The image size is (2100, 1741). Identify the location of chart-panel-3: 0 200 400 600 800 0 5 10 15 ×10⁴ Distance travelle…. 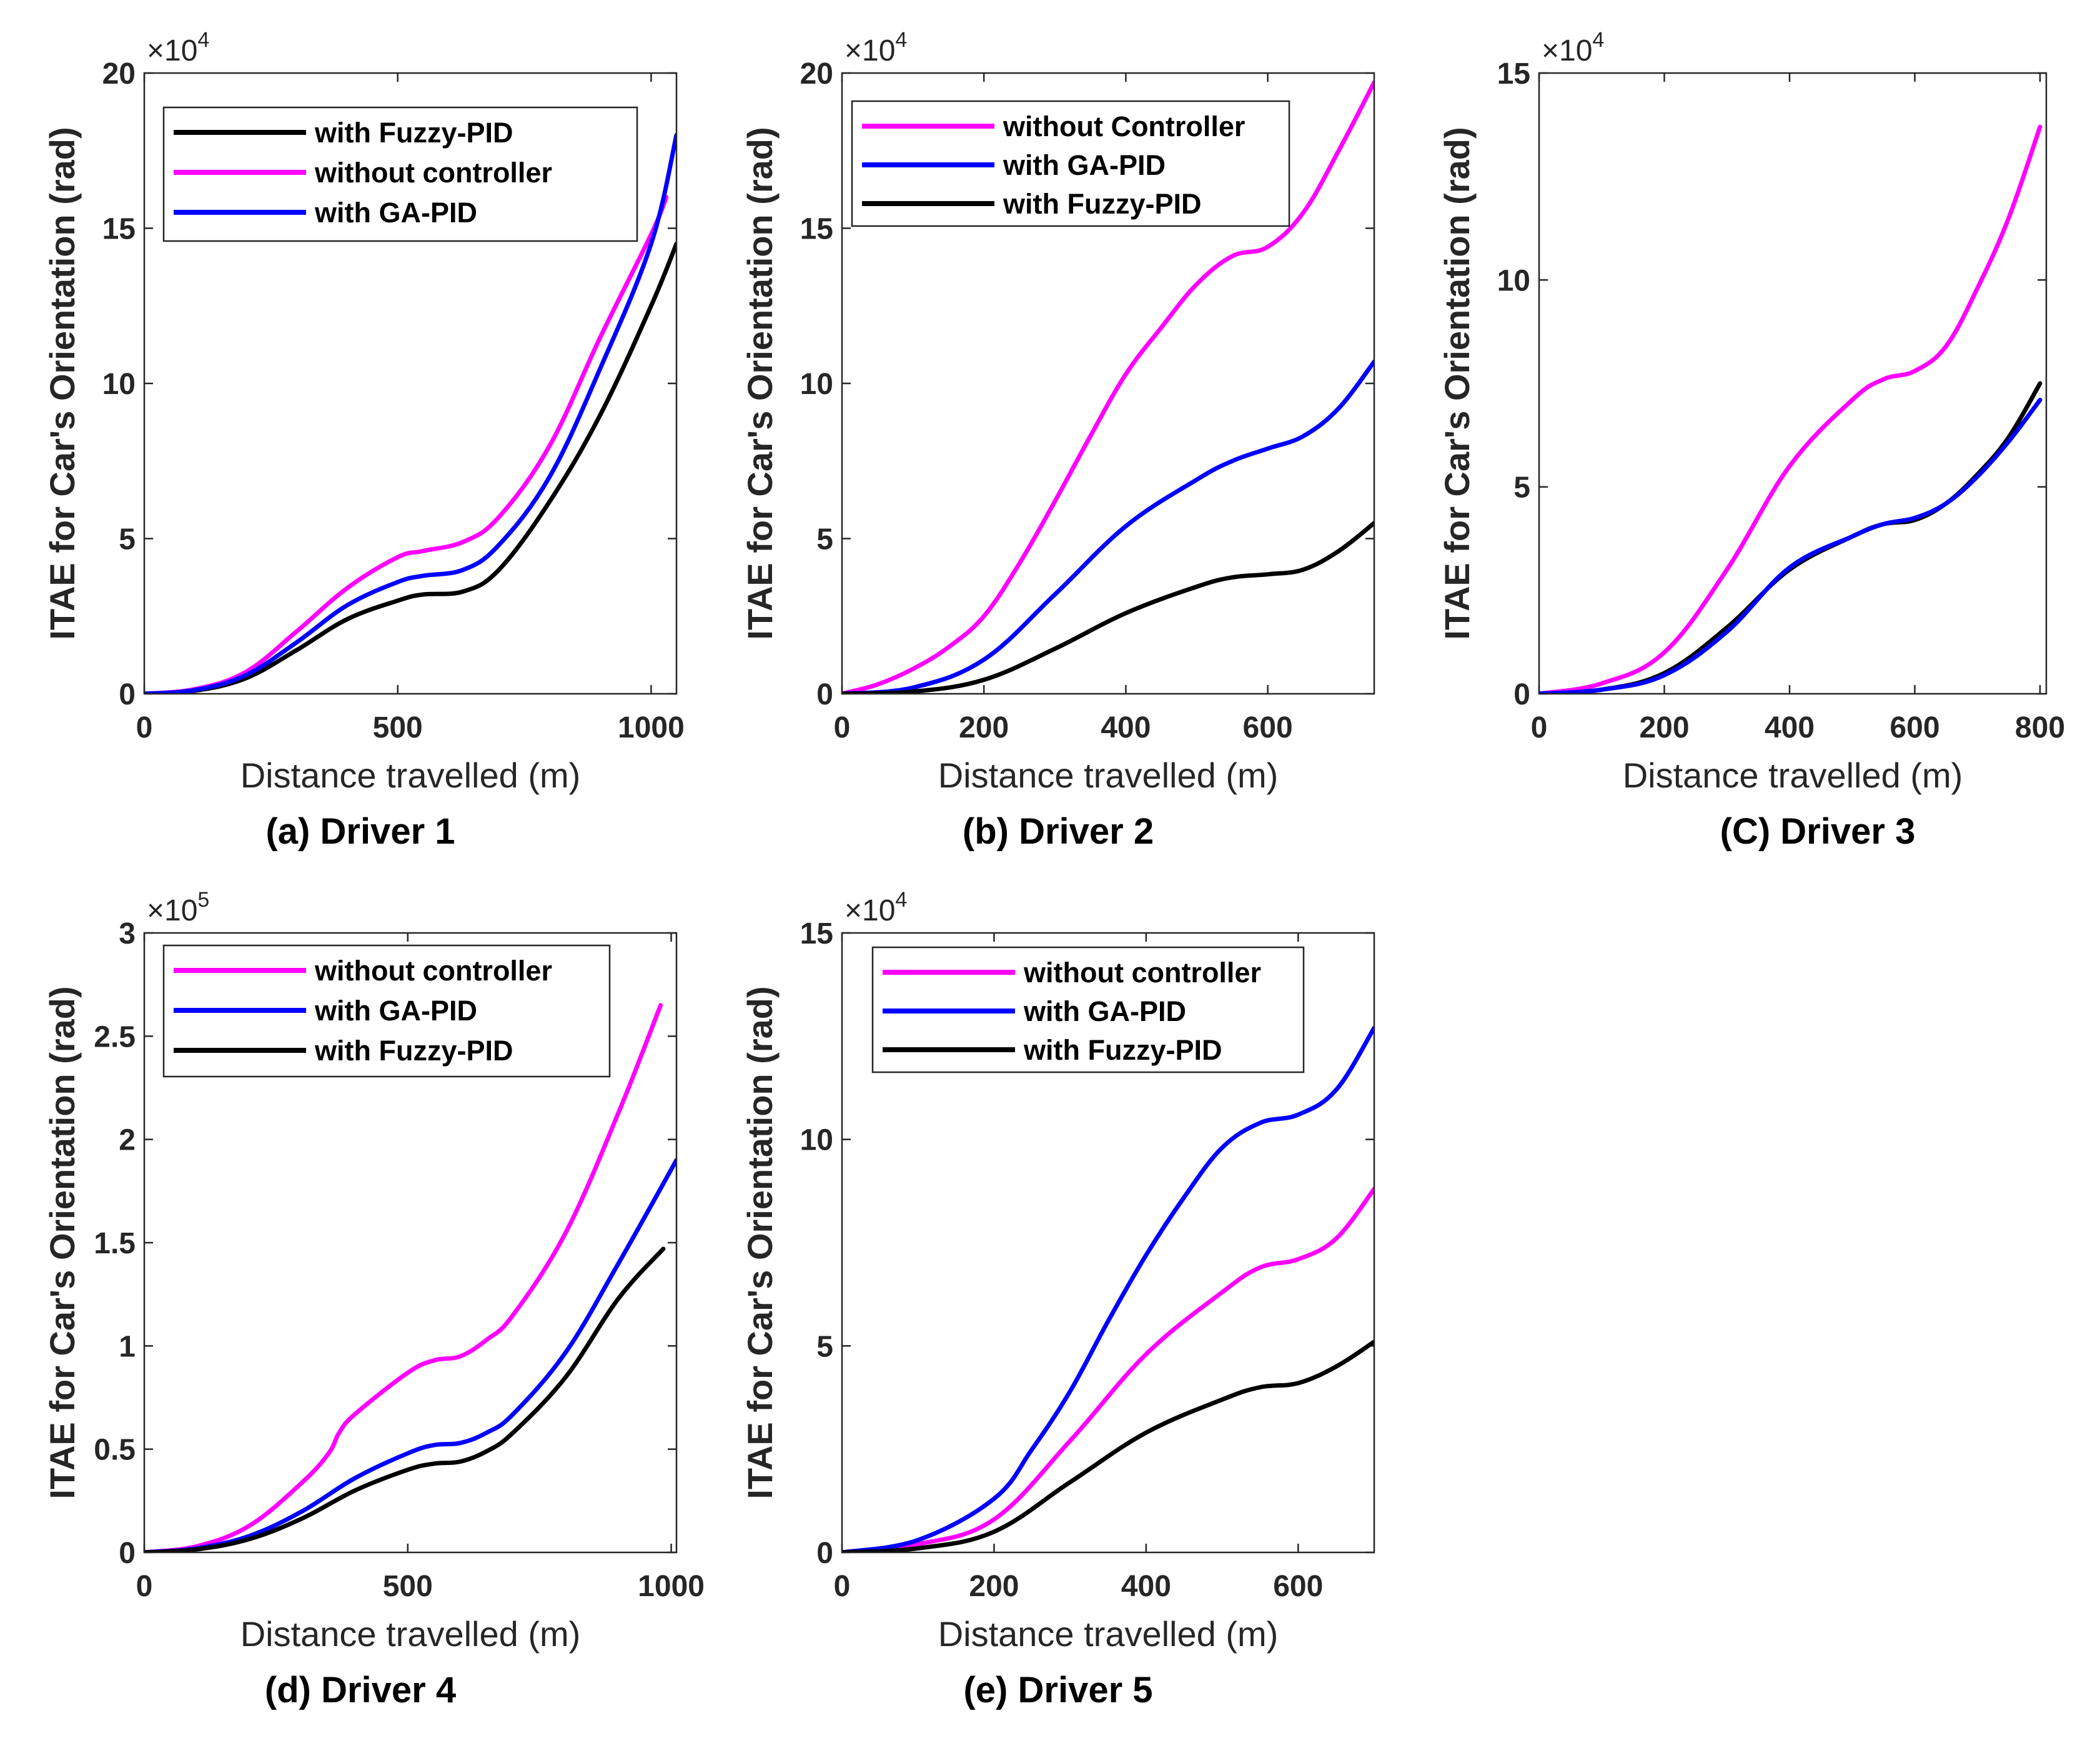
(1751, 440).